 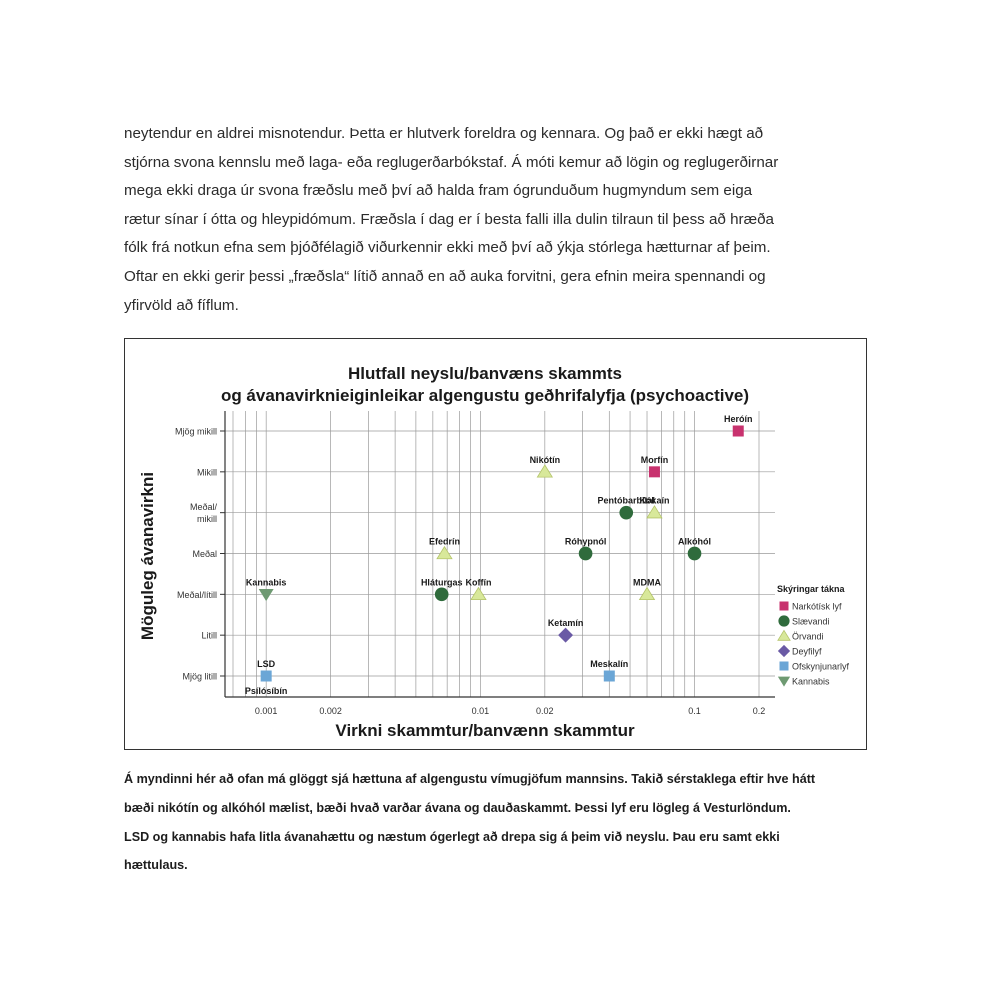 I want to click on y-tick-label: mikill, so click(x=207, y=519).